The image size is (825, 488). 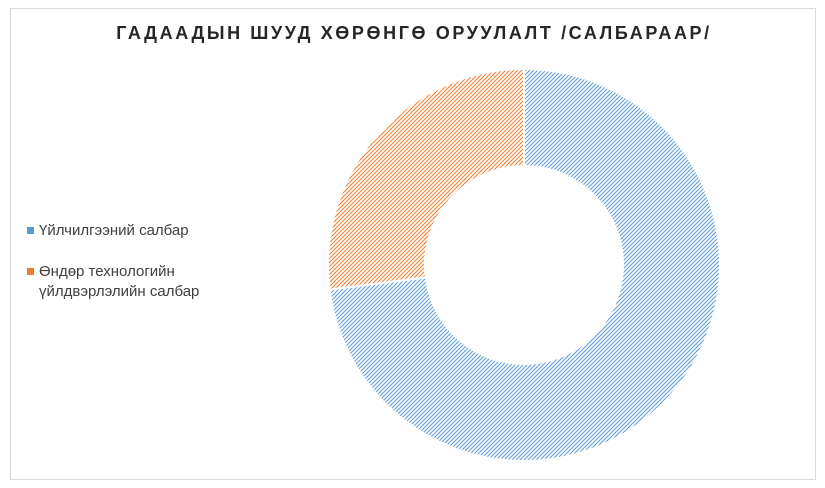 I want to click on donut-slice-hightech, so click(x=426, y=179).